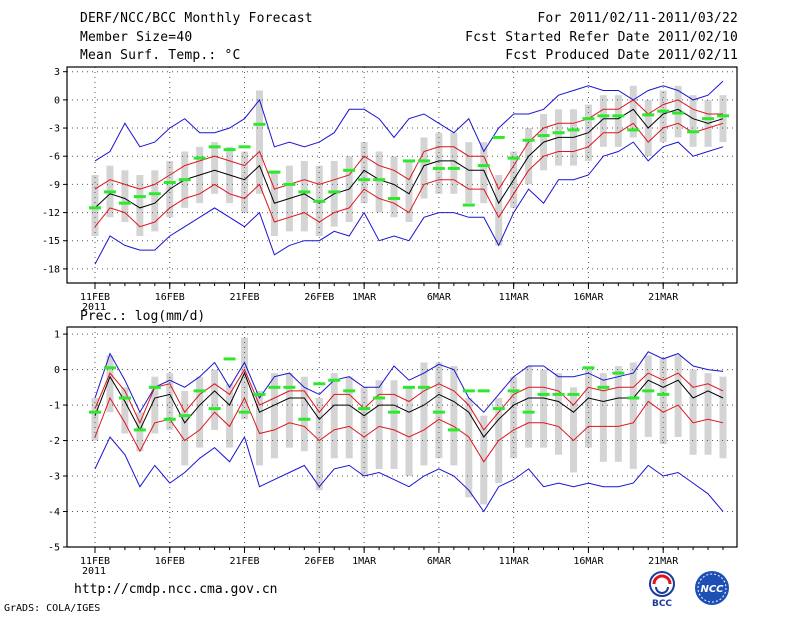 This screenshot has height=618, width=800. What do you see at coordinates (409, 399) in the screenshot?
I see `prec-inner-high-line` at bounding box center [409, 399].